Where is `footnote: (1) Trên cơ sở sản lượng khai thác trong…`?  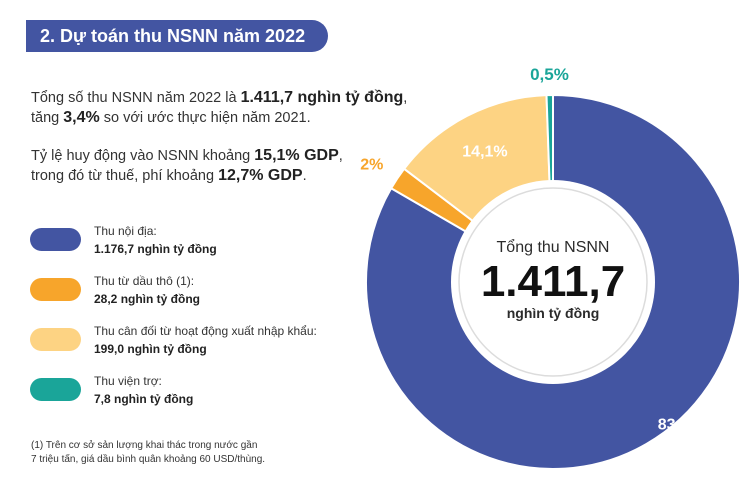
footnote: (1) Trên cơ sở sản lượng khai thác trong… is located at coordinates (148, 453).